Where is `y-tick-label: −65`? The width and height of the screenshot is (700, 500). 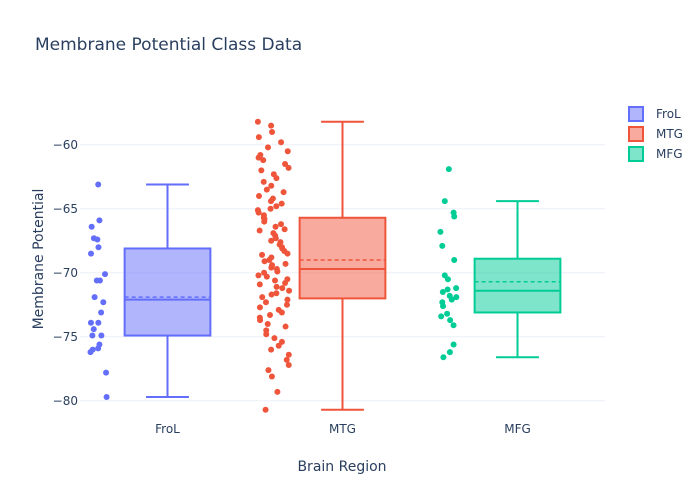 y-tick-label: −65 is located at coordinates (65, 209).